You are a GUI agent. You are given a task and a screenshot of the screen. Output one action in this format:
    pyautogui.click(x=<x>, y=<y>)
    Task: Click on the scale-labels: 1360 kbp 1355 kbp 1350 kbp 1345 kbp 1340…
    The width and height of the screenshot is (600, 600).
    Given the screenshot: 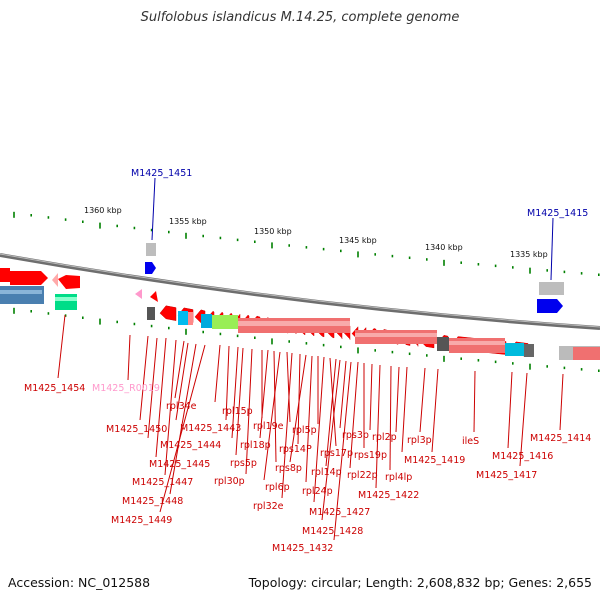 What is the action you would take?
    pyautogui.click(x=316, y=232)
    